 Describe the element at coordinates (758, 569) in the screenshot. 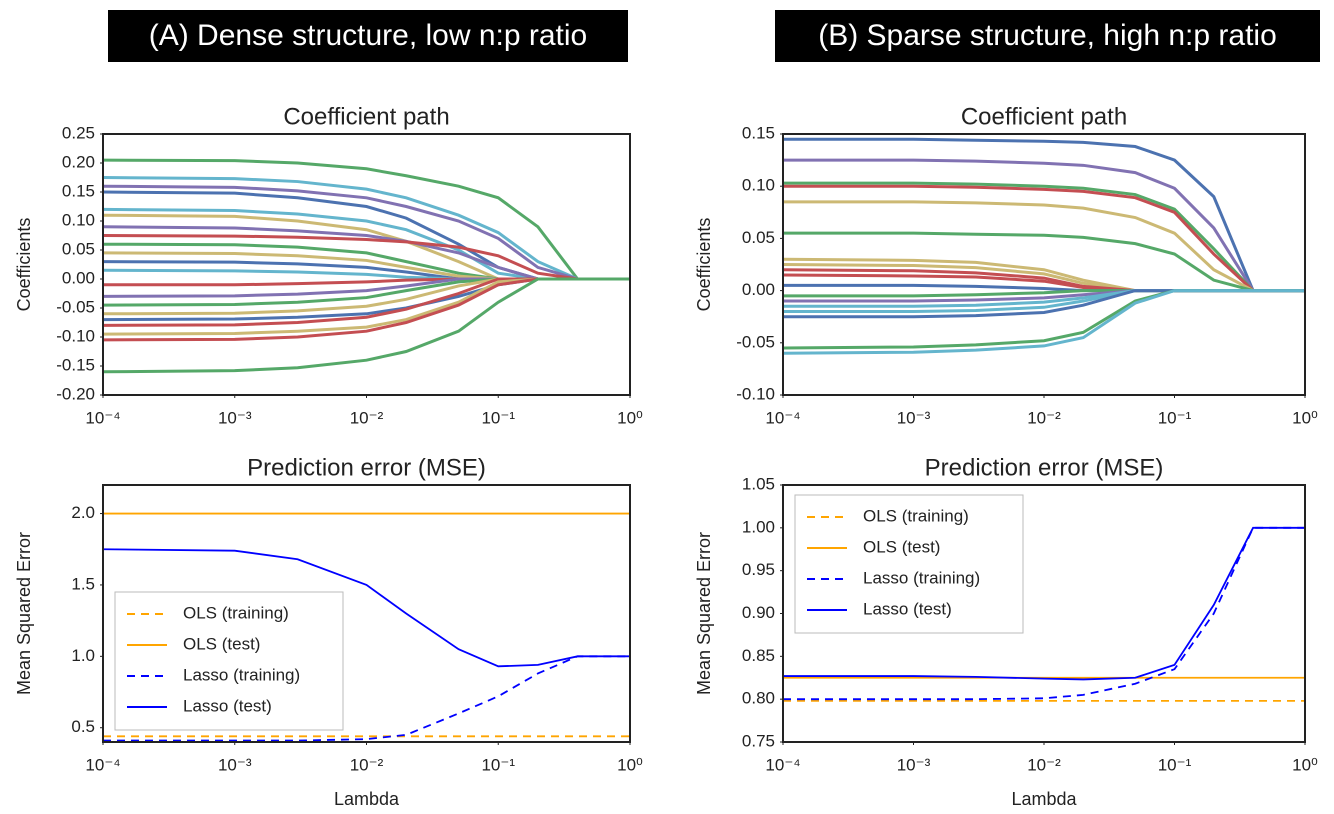

I see `y-tick-label: 0.95` at that location.